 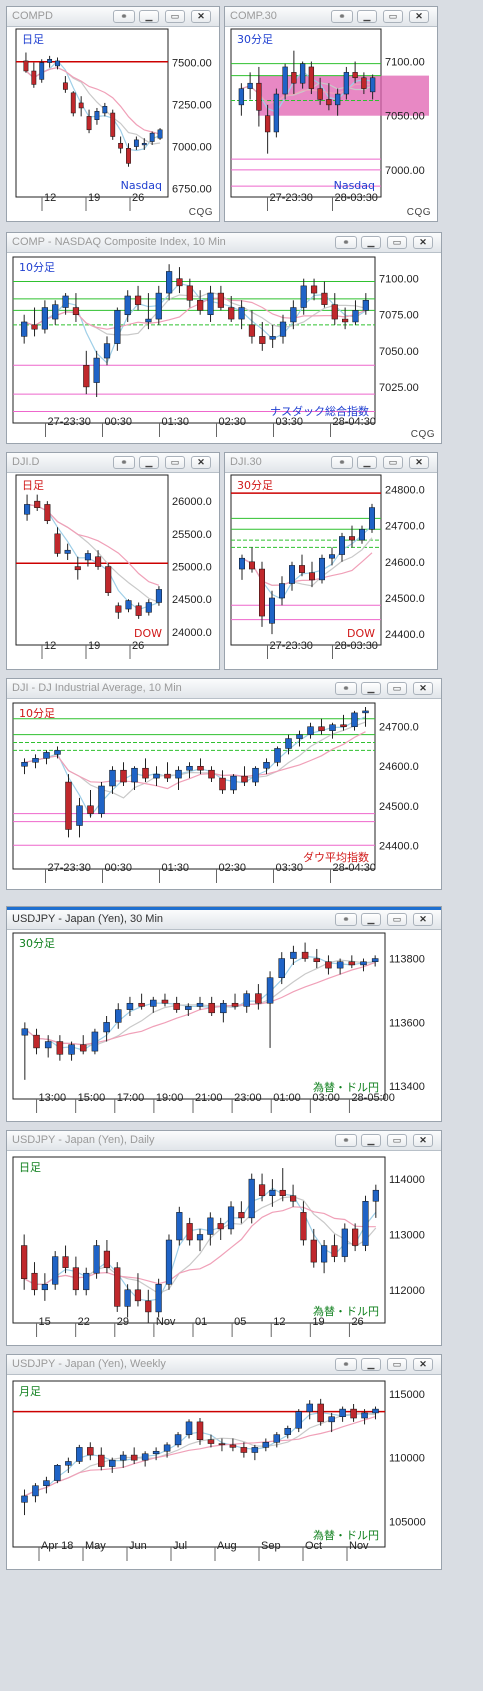 What do you see at coordinates (95, 1546) in the screenshot?
I see `x-tick-label: May` at bounding box center [95, 1546].